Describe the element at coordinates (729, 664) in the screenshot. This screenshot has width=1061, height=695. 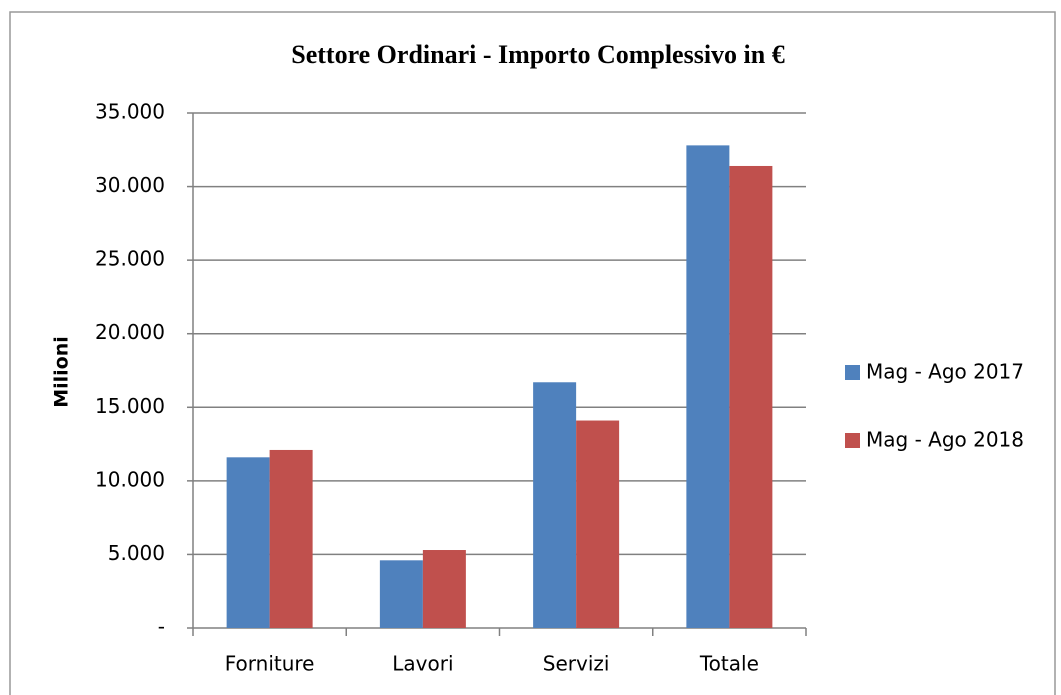
I see `x-tick-label: Totale` at that location.